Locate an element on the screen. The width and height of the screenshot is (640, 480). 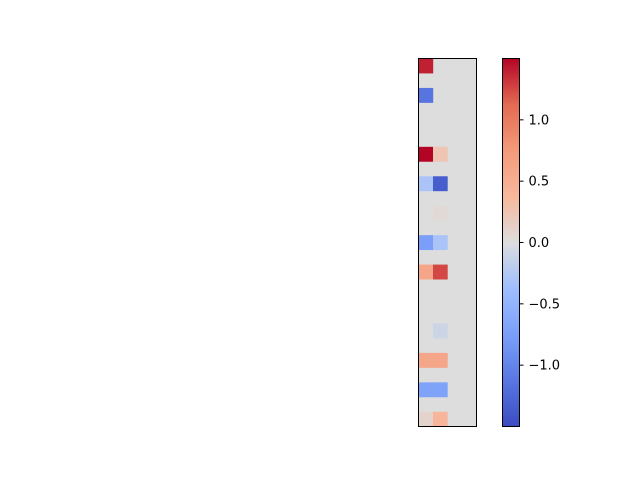
colorbar-gradient is located at coordinates (511, 242).